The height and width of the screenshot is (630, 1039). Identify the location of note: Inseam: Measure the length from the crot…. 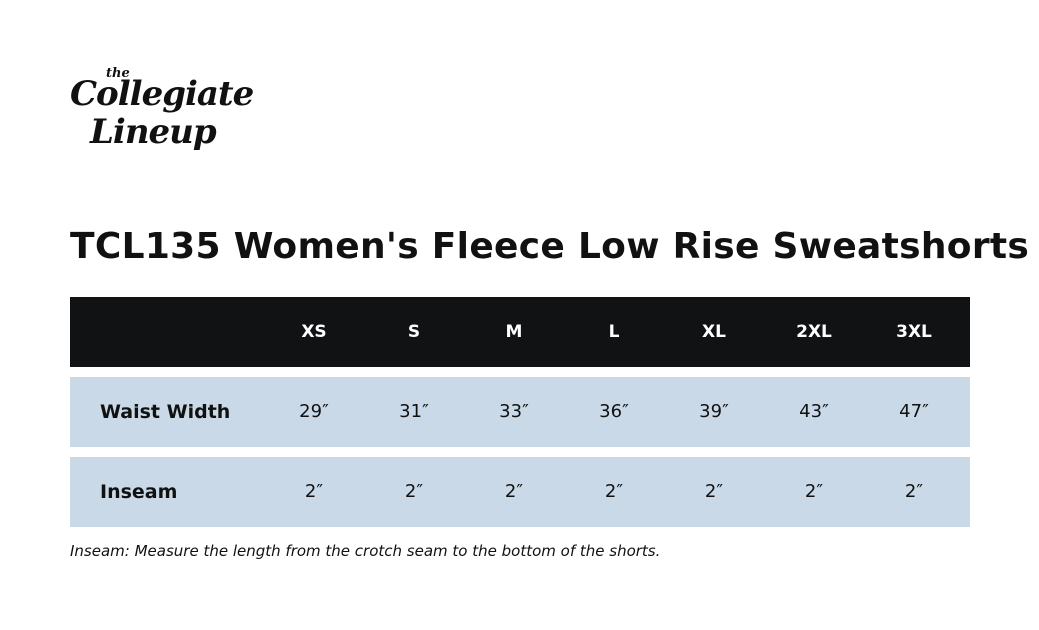
(365, 551).